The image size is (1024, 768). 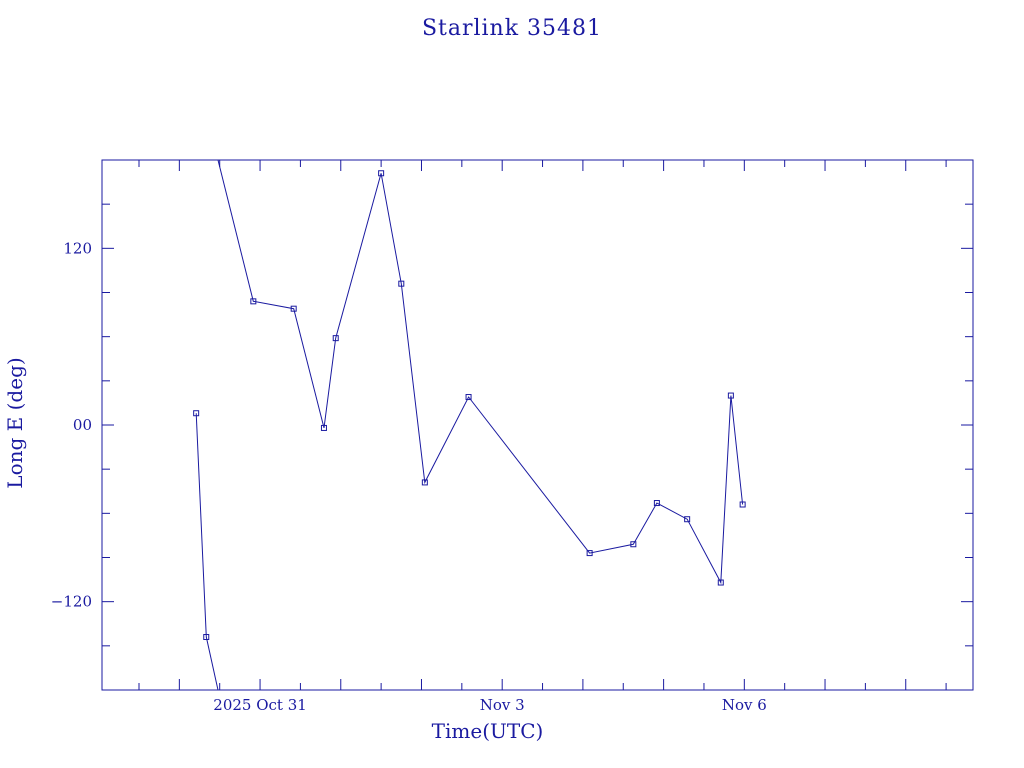 I want to click on chart-title: Starlink 35481, so click(x=512, y=28).